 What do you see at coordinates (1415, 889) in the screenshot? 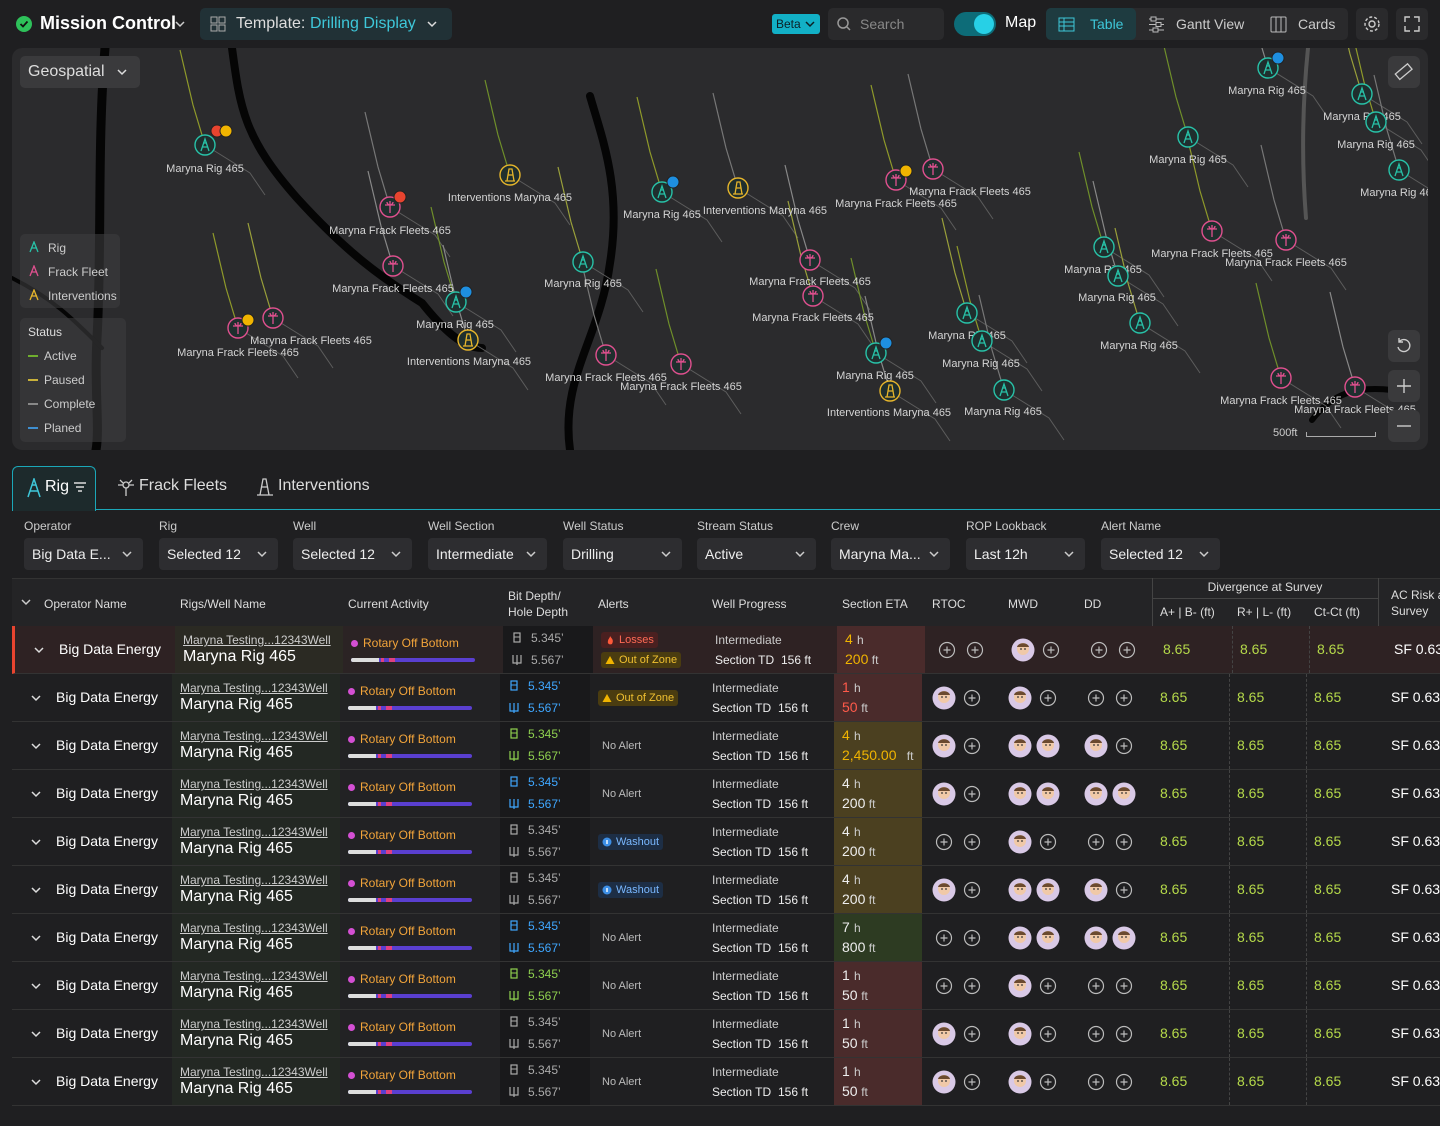
I see `ac-risk: SF 0.63` at bounding box center [1415, 889].